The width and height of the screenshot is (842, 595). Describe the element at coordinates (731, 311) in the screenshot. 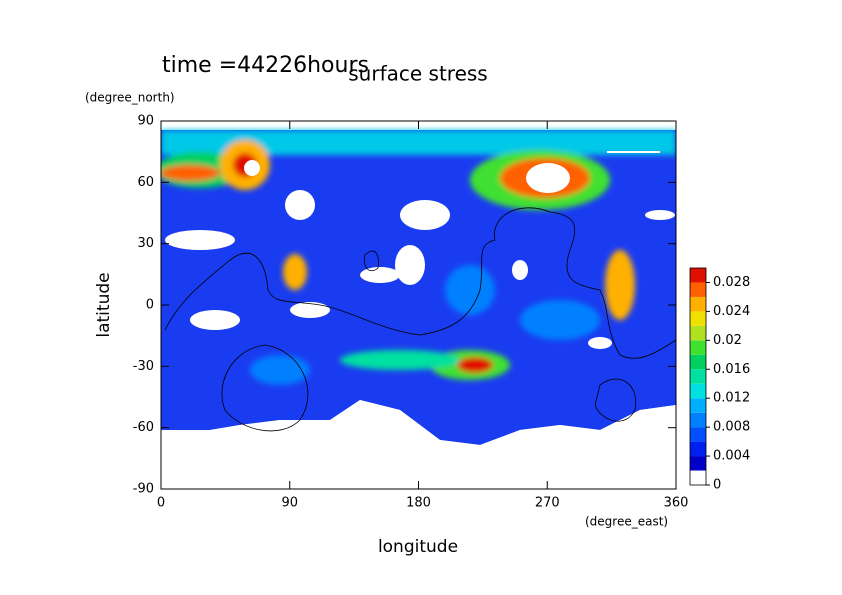

I see `colorbar-tick-label: 0.024` at that location.